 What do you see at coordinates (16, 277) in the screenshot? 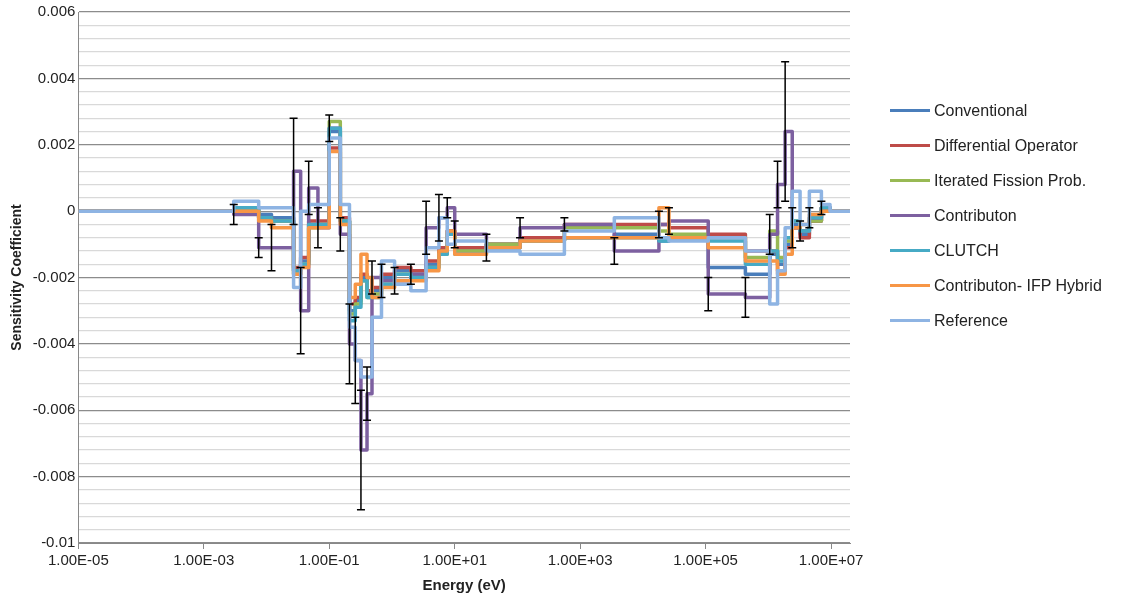
I see `y-axis-title: Sensitivity Coefficient` at bounding box center [16, 277].